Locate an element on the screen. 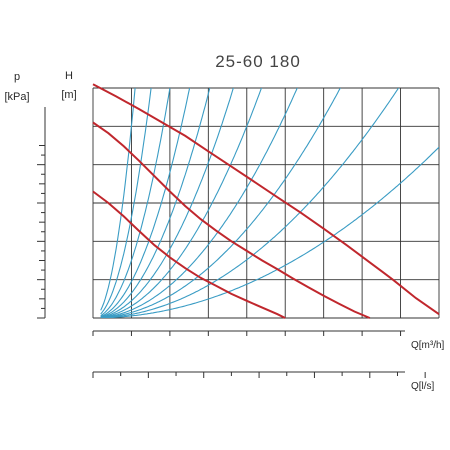  left-axis-unit: [kPa] is located at coordinates (16, 97).